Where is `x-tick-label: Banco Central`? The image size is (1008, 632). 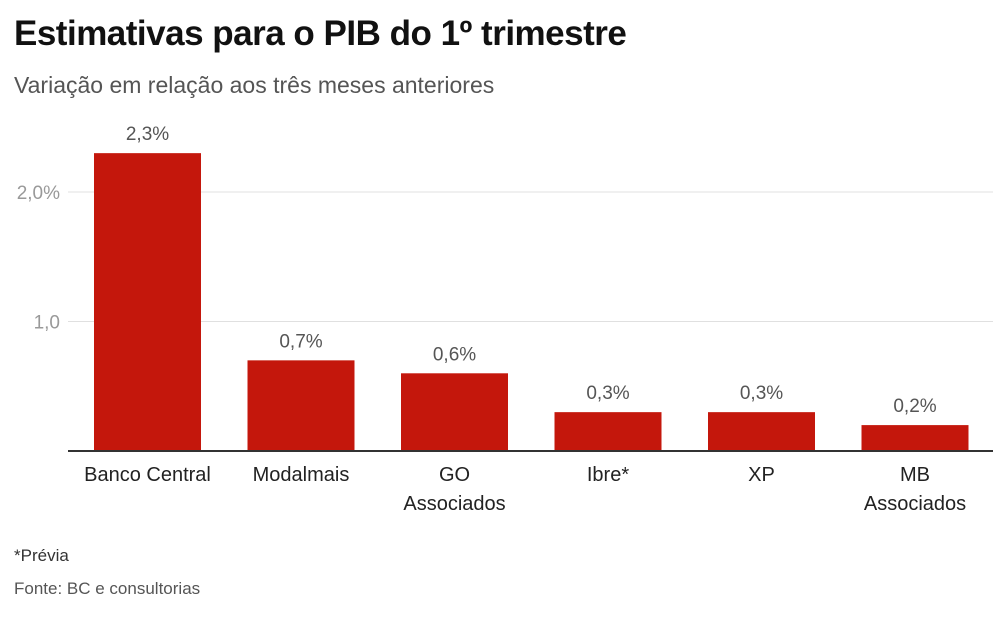
x-tick-label: Banco Central is located at coordinates (147, 475).